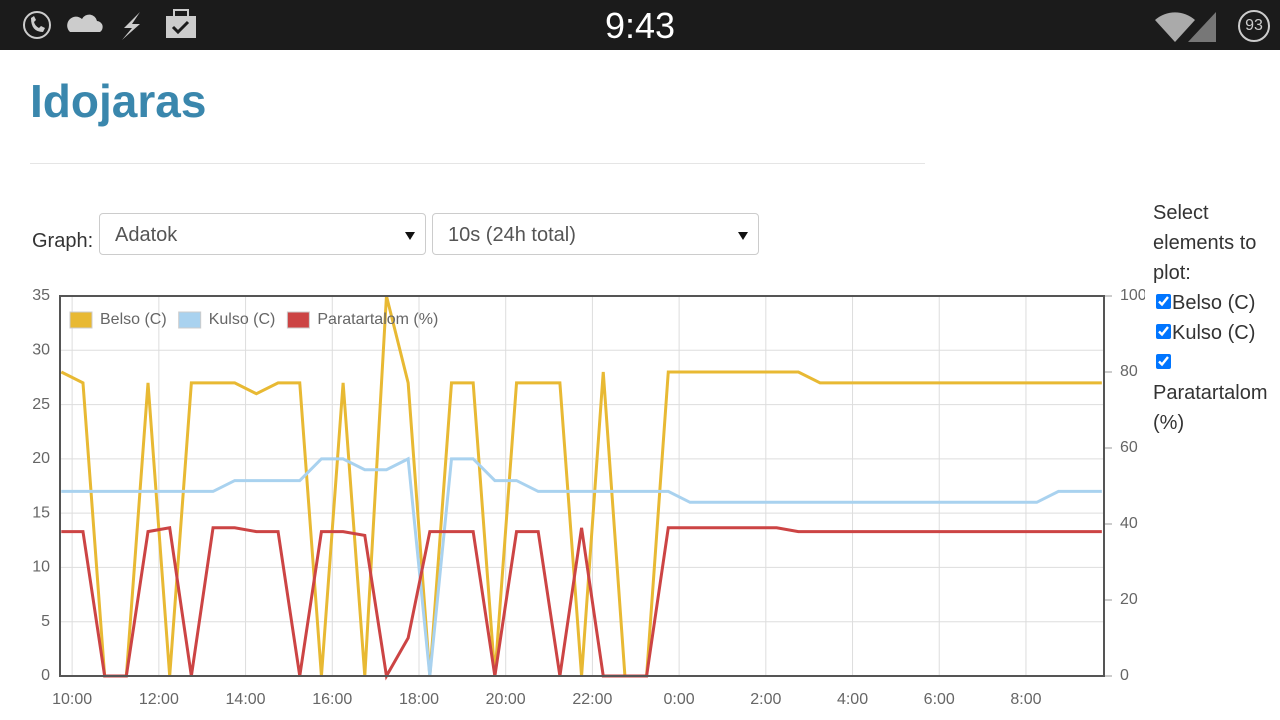  I want to click on y-tick-label: 30, so click(41, 350).